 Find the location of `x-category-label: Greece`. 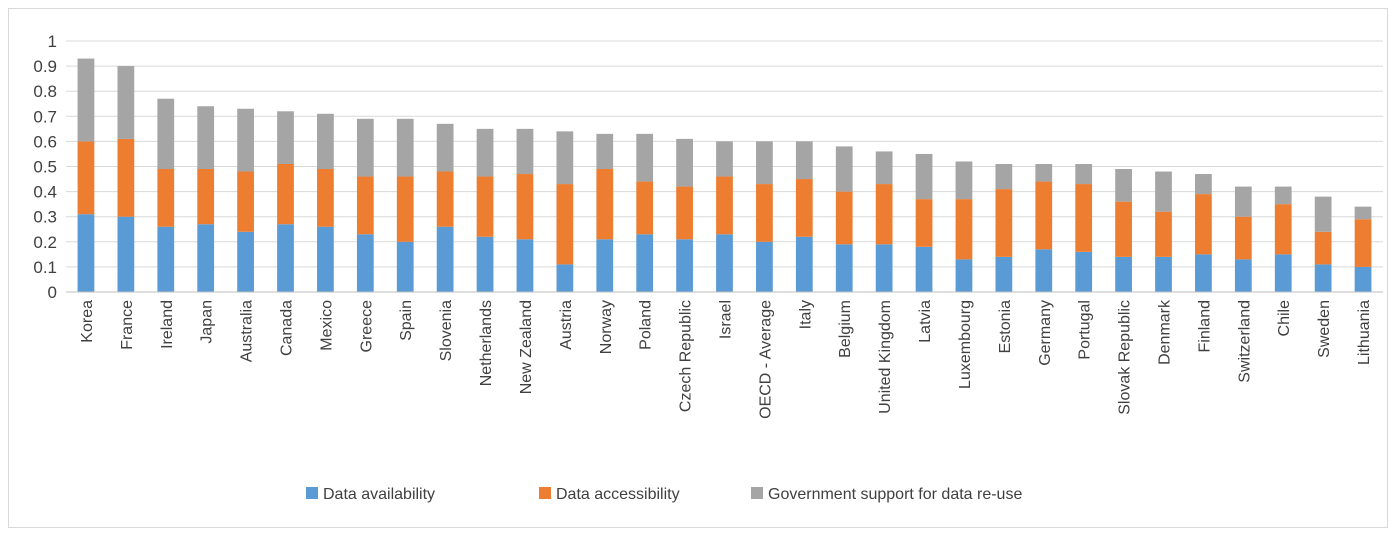

x-category-label: Greece is located at coordinates (366, 326).